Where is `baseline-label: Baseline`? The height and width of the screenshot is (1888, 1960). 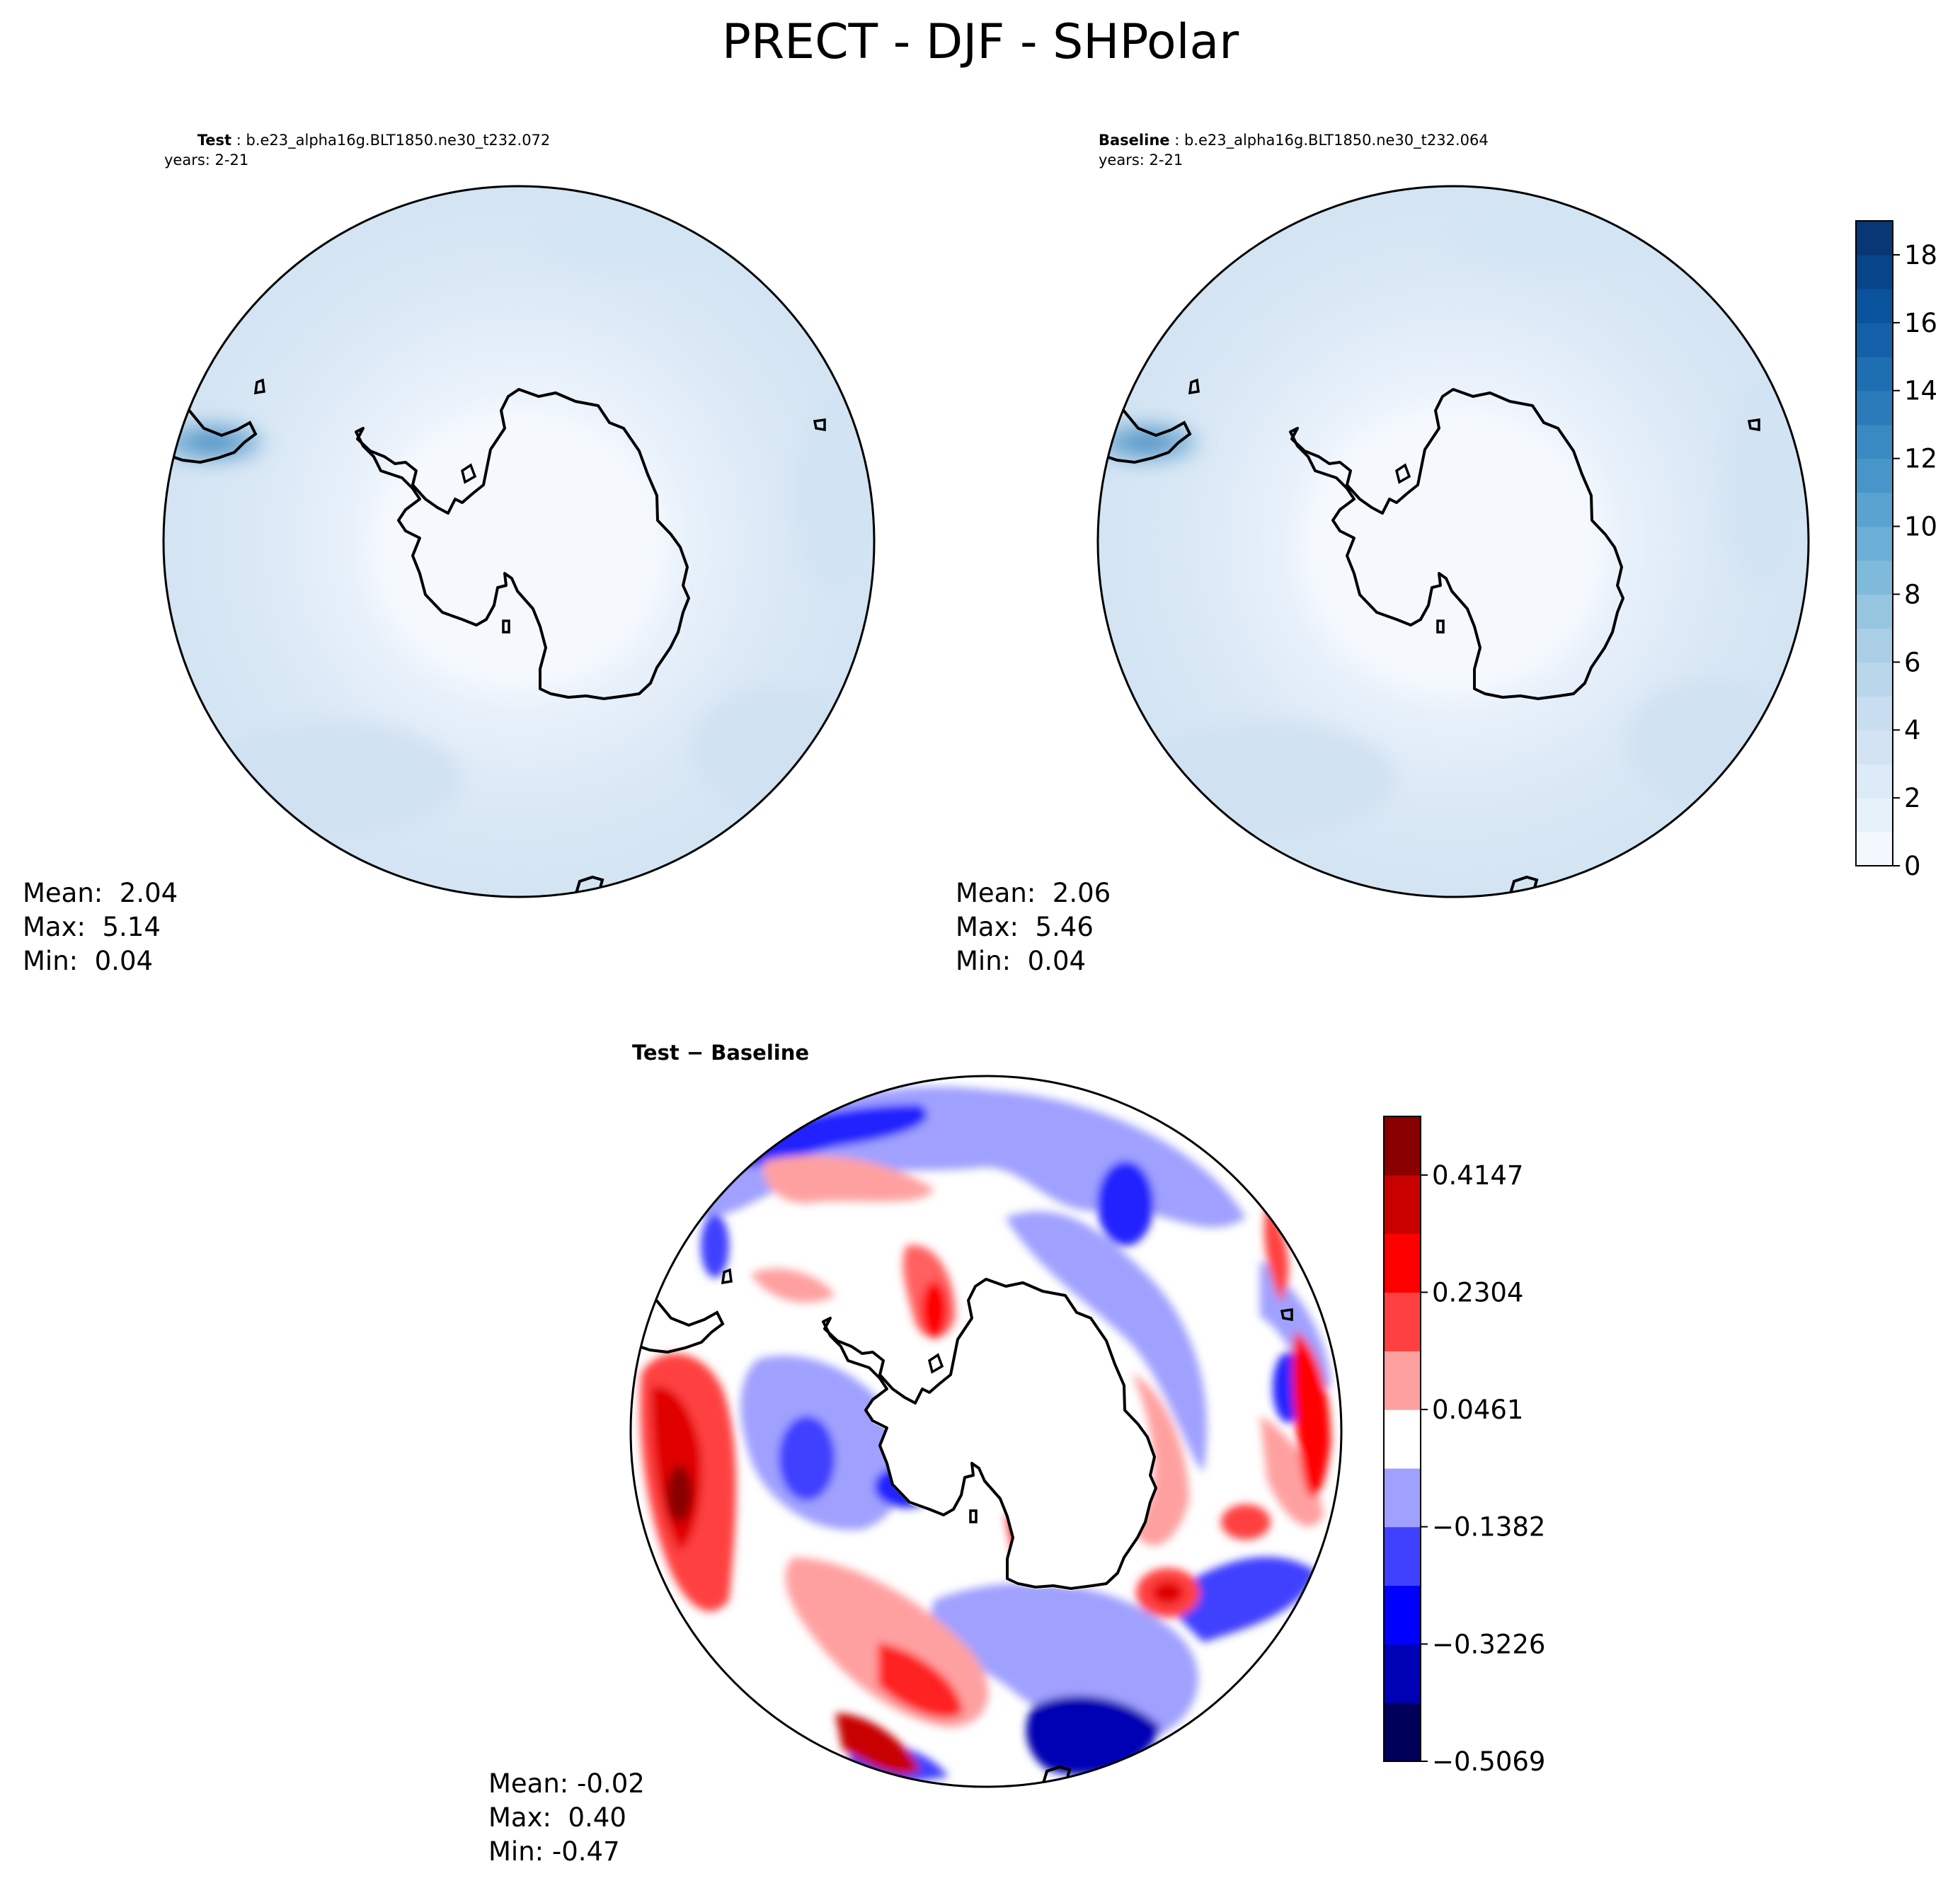
baseline-label: Baseline is located at coordinates (1134, 140).